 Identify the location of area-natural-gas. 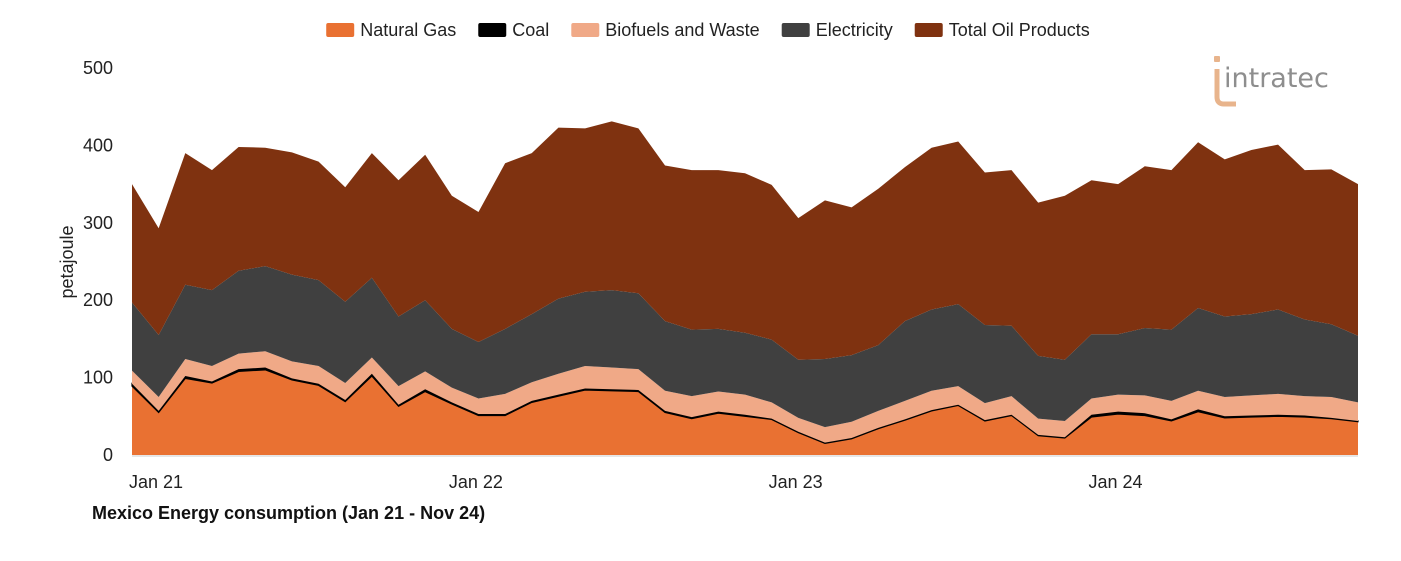
(745, 412).